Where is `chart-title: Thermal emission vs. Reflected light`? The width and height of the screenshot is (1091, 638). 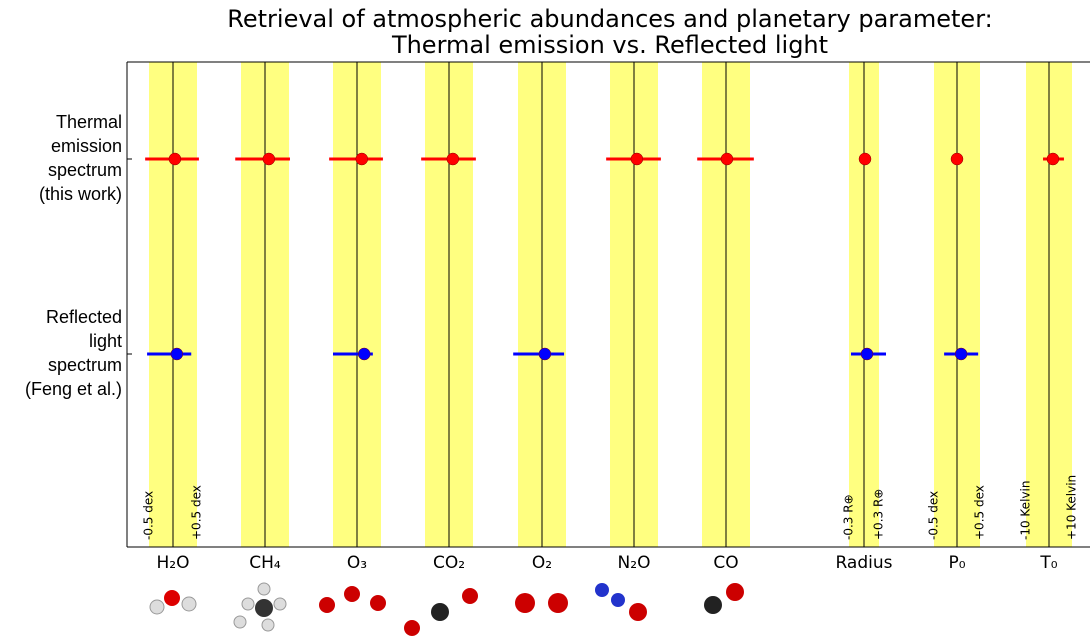 chart-title: Thermal emission vs. Reflected light is located at coordinates (609, 45).